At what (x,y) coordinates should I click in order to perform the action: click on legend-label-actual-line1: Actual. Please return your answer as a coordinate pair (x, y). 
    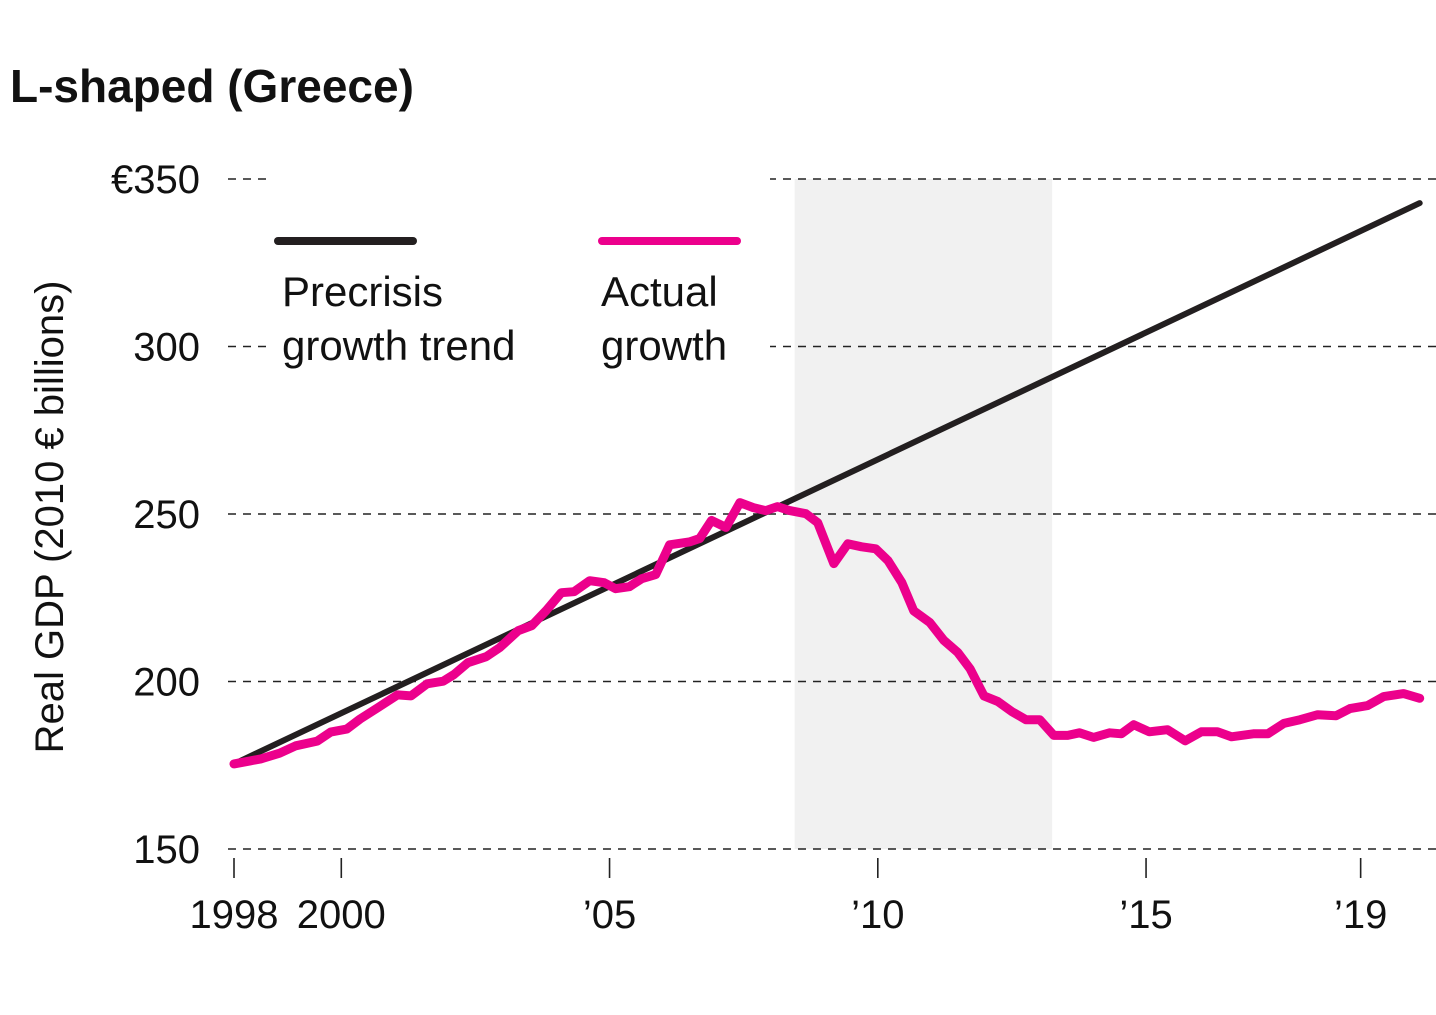
    Looking at the image, I should click on (659, 291).